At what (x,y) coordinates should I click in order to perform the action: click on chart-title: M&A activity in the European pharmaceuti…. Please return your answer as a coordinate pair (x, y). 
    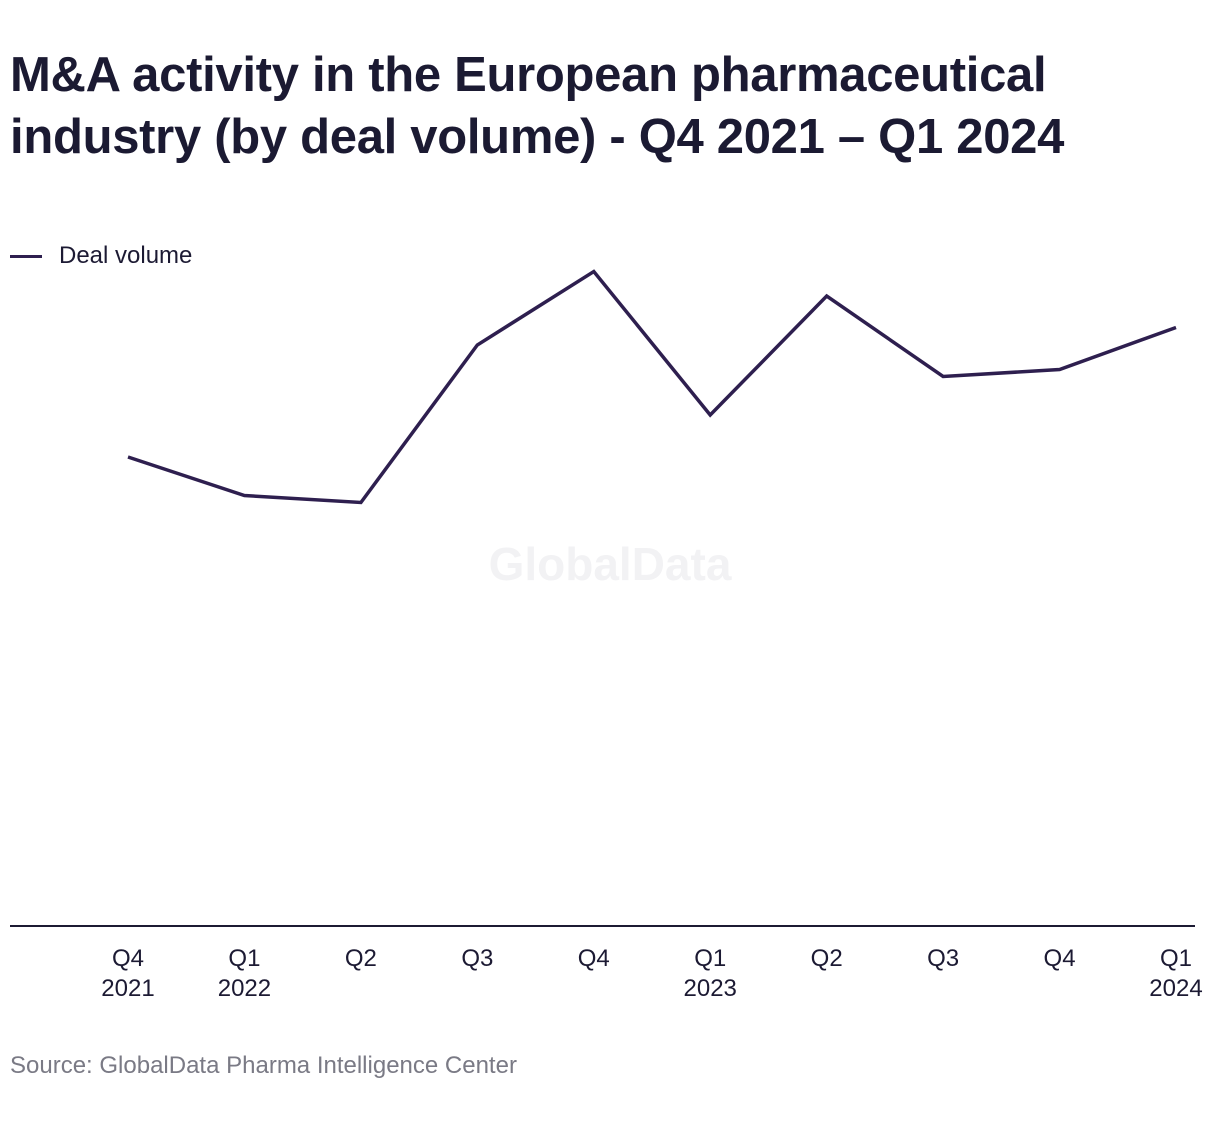
    Looking at the image, I should click on (537, 106).